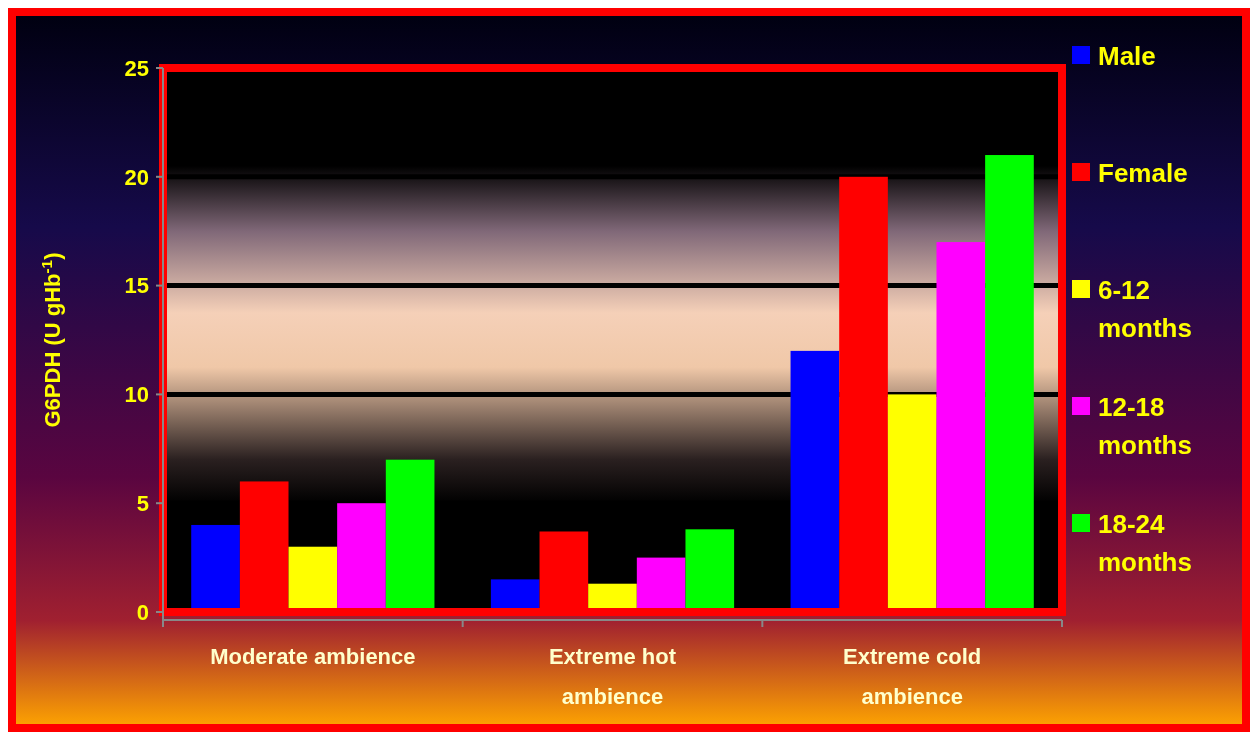 Image resolution: width=1258 pixels, height=740 pixels. Describe the element at coordinates (1127, 56) in the screenshot. I see `legend-label: Male` at that location.